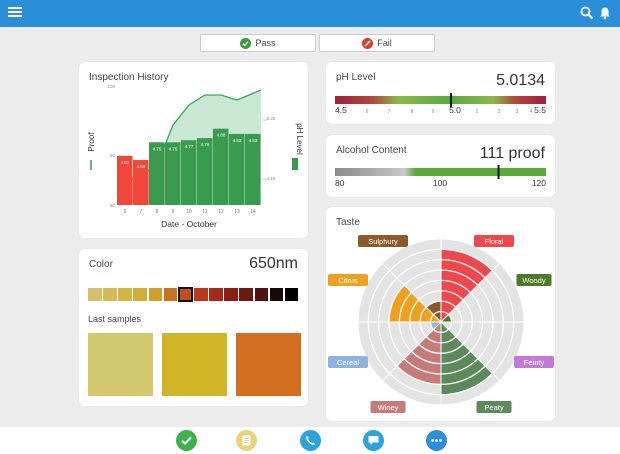 This screenshot has width=620, height=454. I want to click on last-samples-label: Last samples, so click(115, 319).